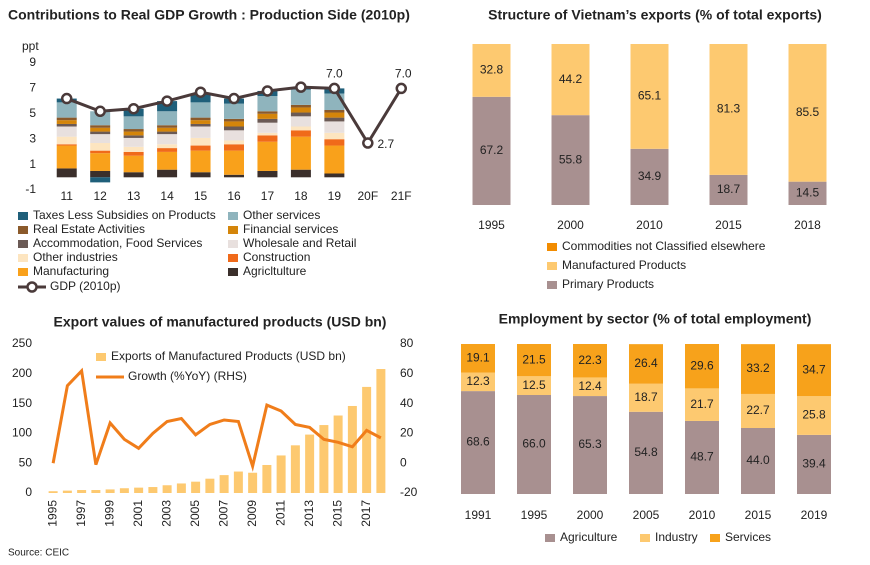 The image size is (870, 565). What do you see at coordinates (26, 462) in the screenshot?
I see `y-tick-label: 50` at bounding box center [26, 462].